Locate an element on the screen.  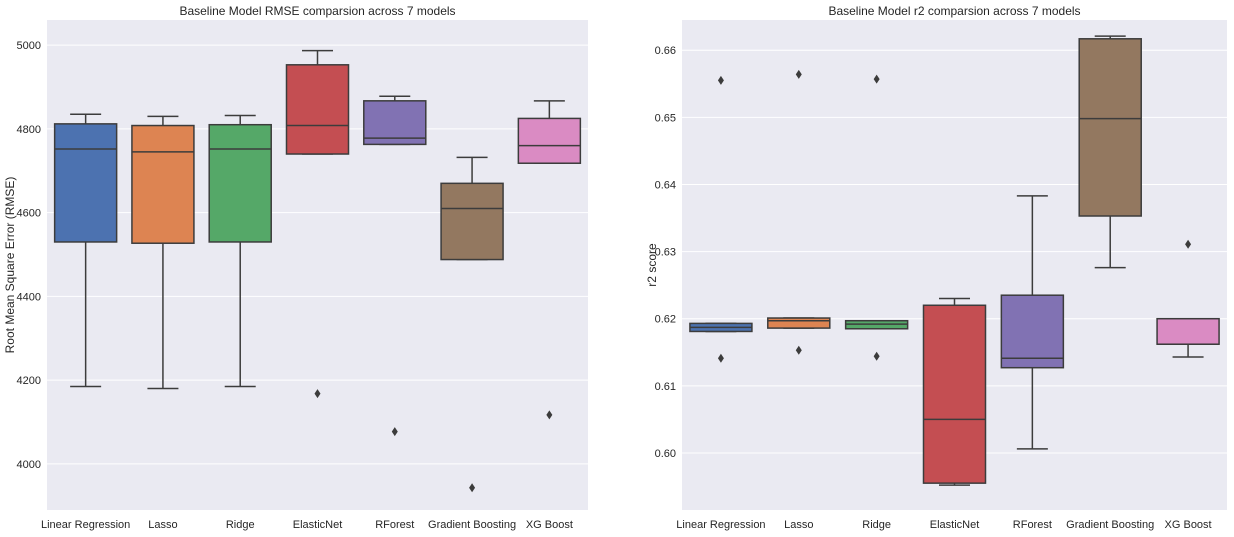
rmse-x-tick-label: Linear Regression is located at coordinates (85, 525).